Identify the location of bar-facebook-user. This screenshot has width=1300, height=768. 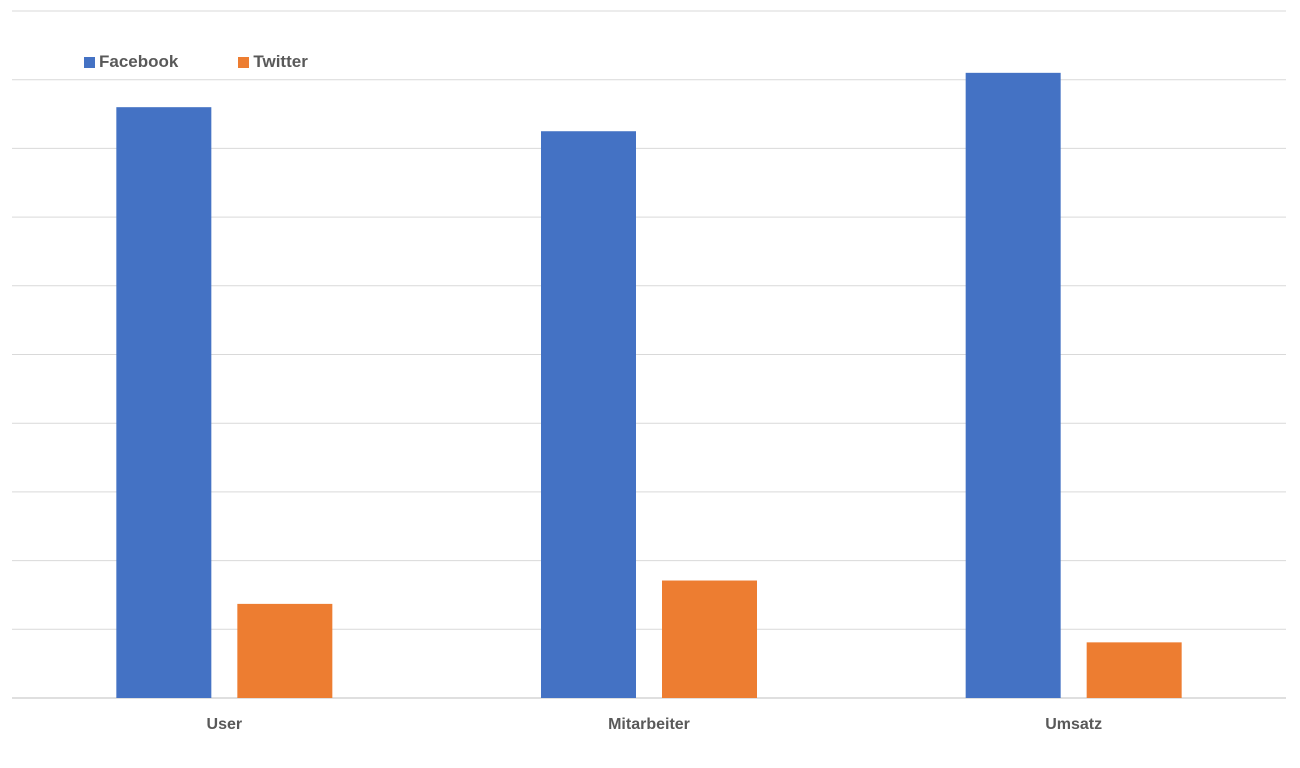
(164, 403).